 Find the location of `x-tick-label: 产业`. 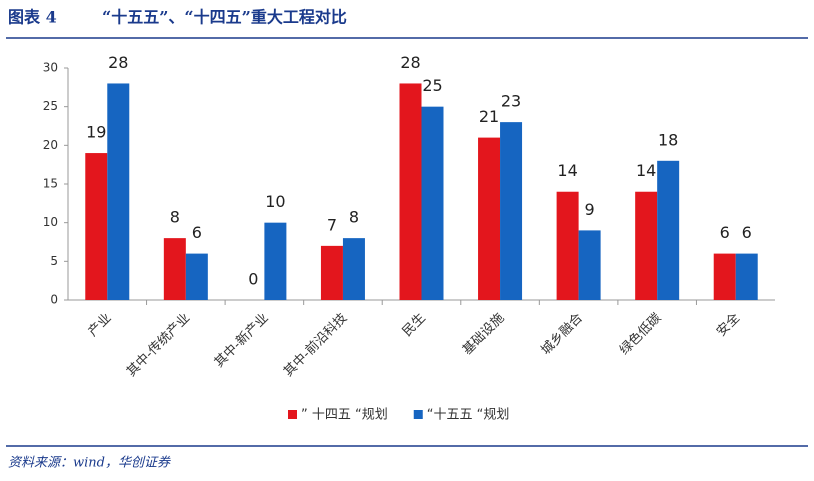

x-tick-label: 产业 is located at coordinates (100, 325).